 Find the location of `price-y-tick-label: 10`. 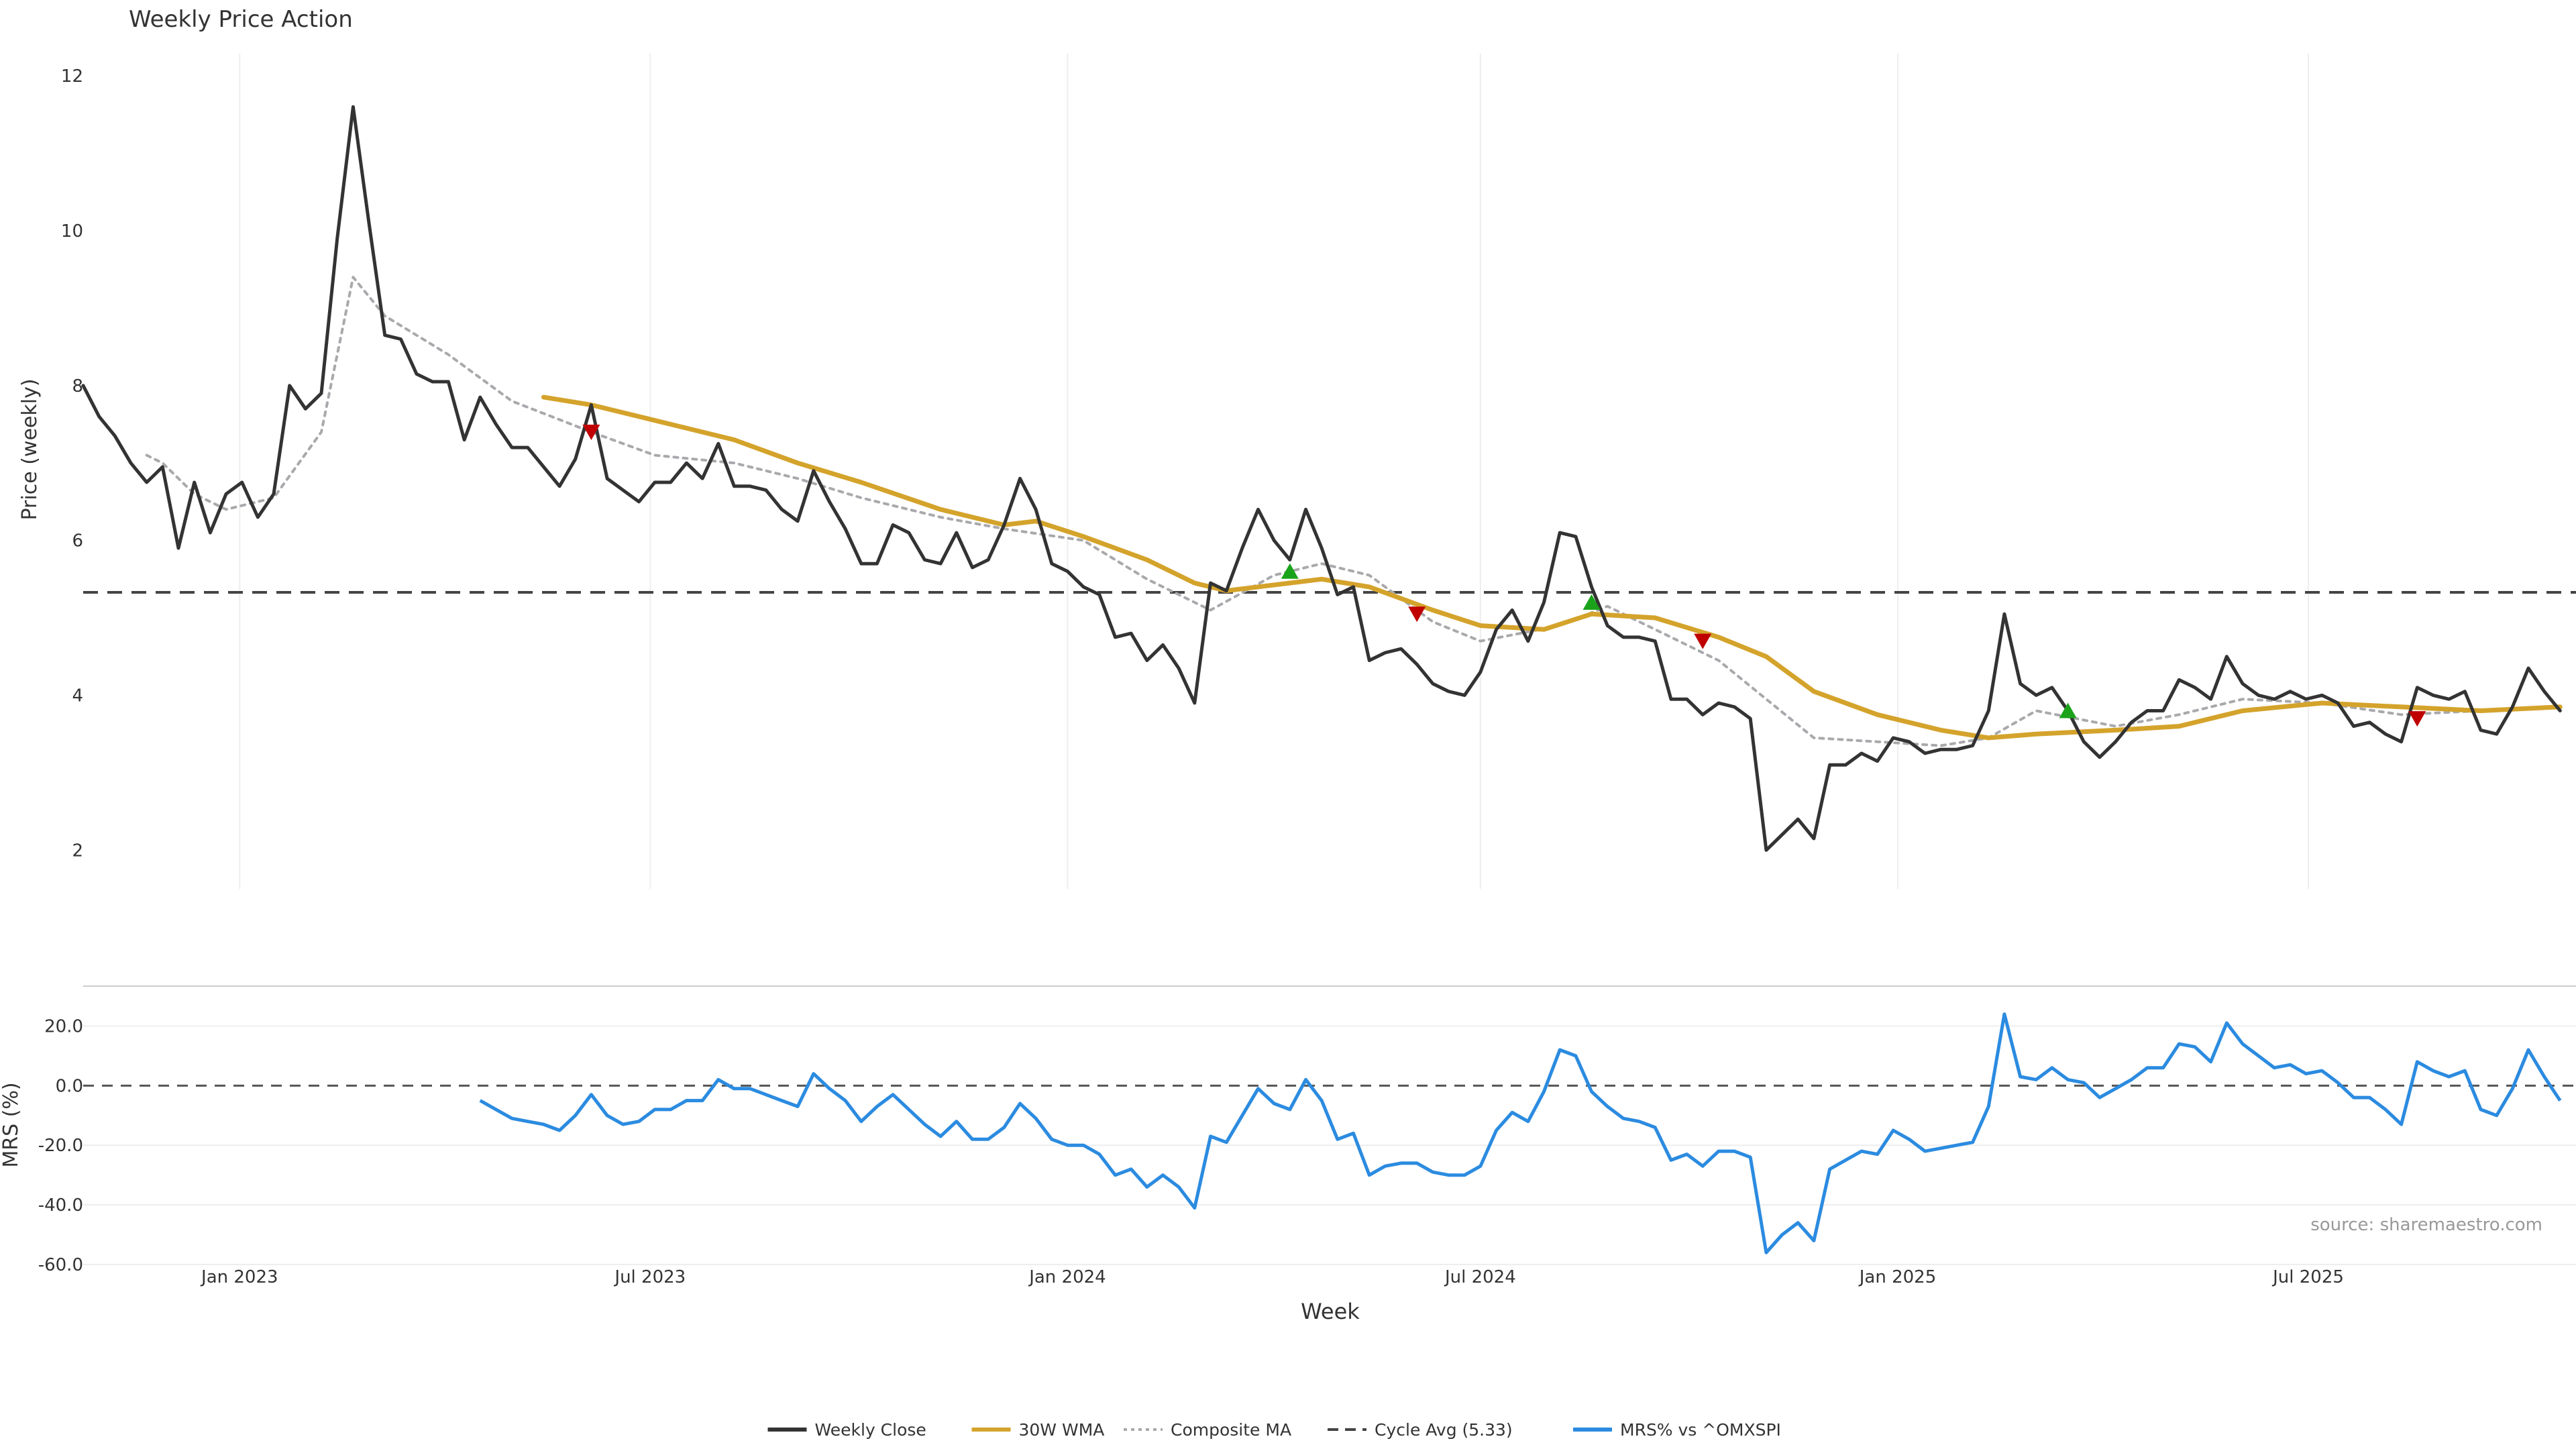

price-y-tick-label: 10 is located at coordinates (72, 231).